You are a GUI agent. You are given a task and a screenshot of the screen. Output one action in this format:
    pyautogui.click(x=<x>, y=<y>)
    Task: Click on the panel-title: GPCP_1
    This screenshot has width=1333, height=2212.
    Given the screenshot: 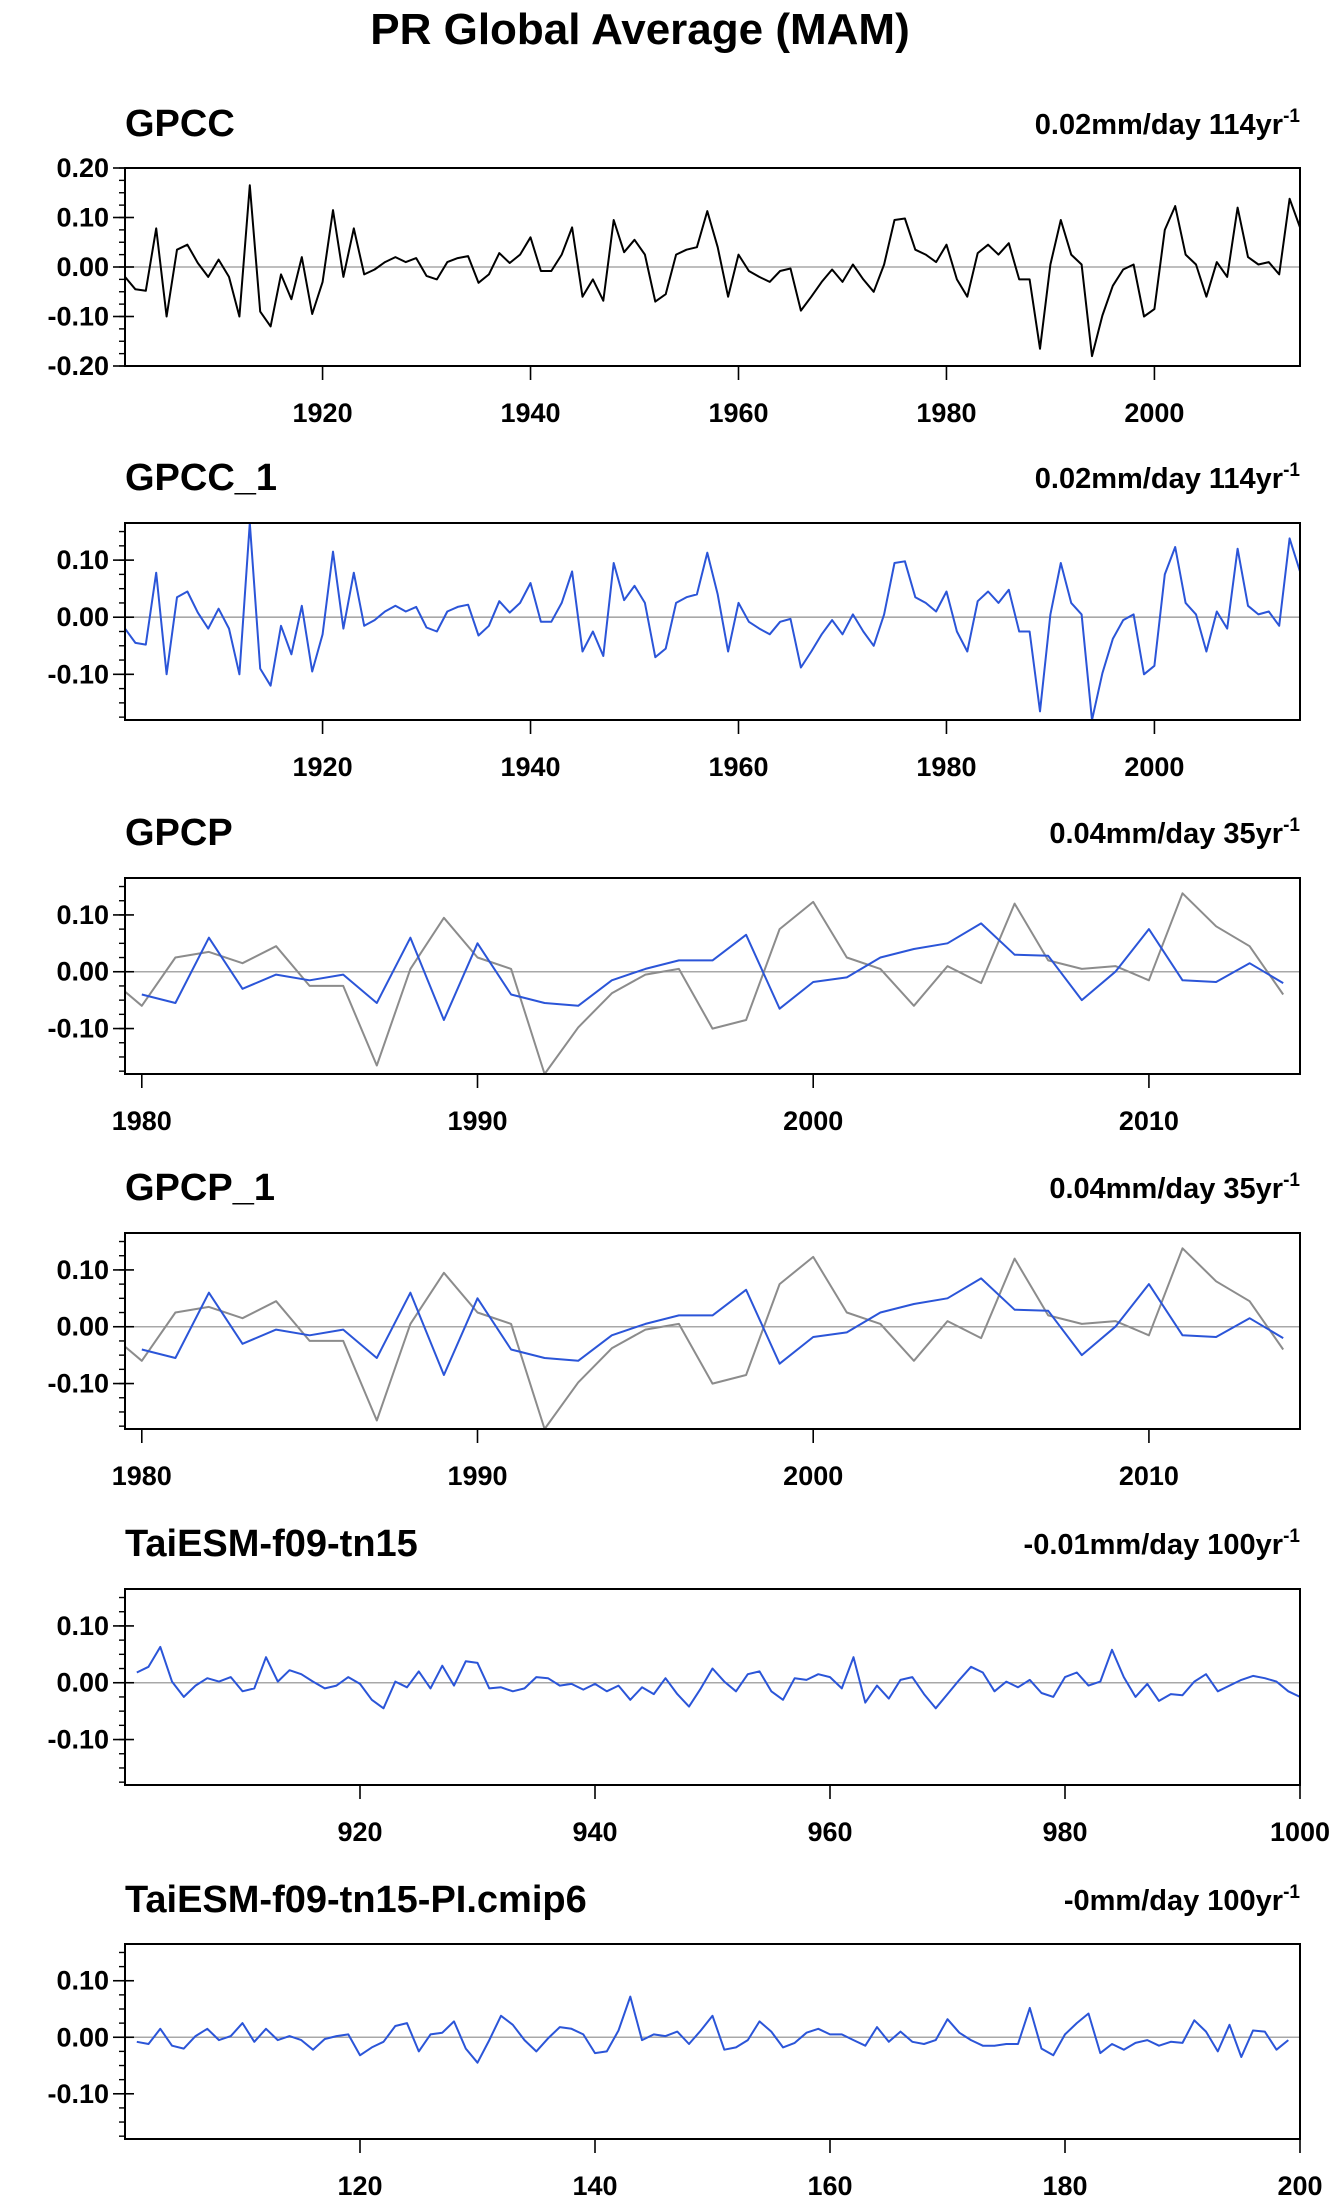 What is the action you would take?
    pyautogui.click(x=200, y=1188)
    